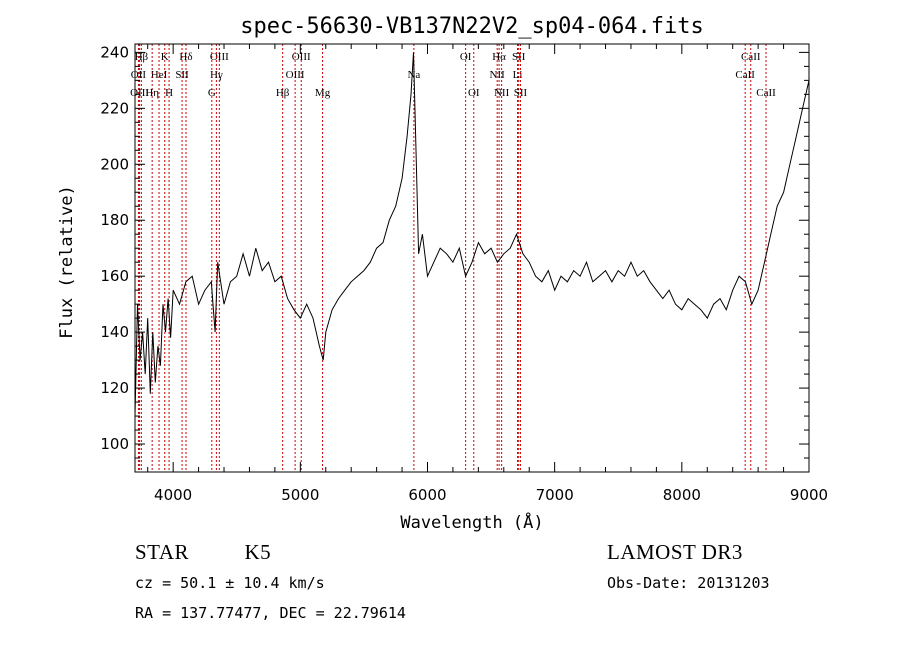  What do you see at coordinates (518, 75) in the screenshot?
I see `line-marker-label: Li` at bounding box center [518, 75].